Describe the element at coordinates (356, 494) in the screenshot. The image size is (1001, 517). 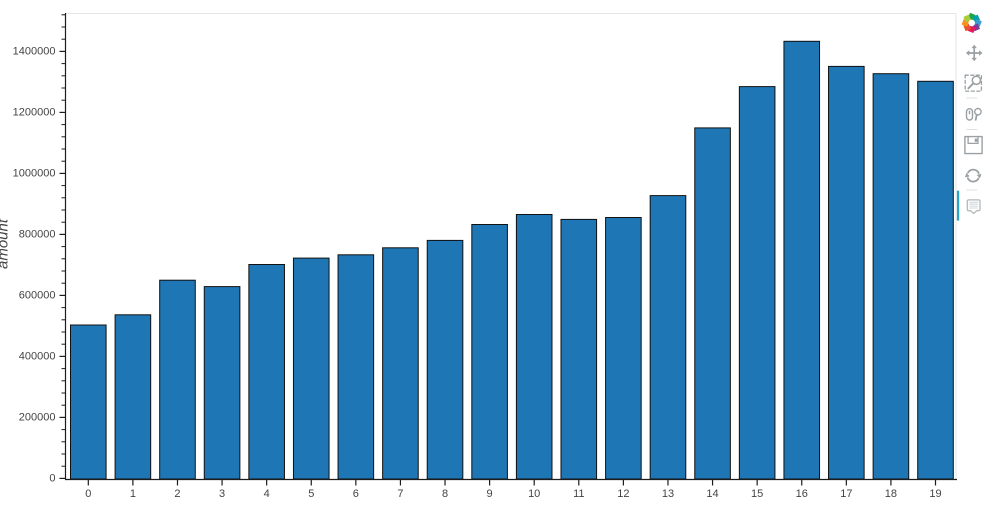
I see `svg-text: 6` at that location.